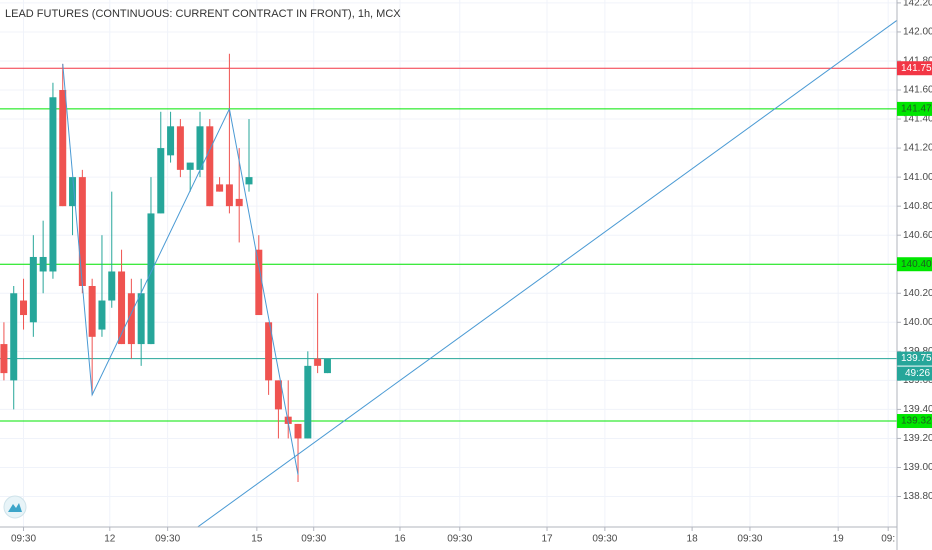 The height and width of the screenshot is (550, 932). Describe the element at coordinates (888, 539) in the screenshot. I see `x-tick-label: 09:` at that location.